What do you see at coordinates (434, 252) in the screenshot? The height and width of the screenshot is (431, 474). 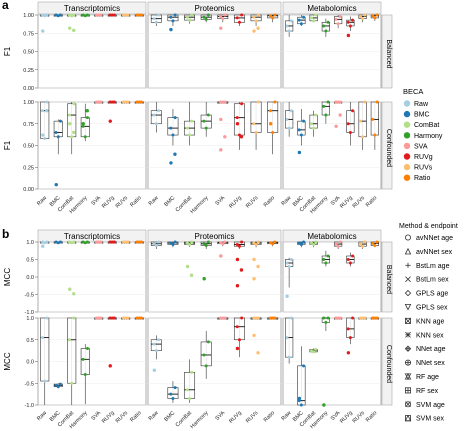 I see `method-legend-label: avNNet sex` at bounding box center [434, 252].